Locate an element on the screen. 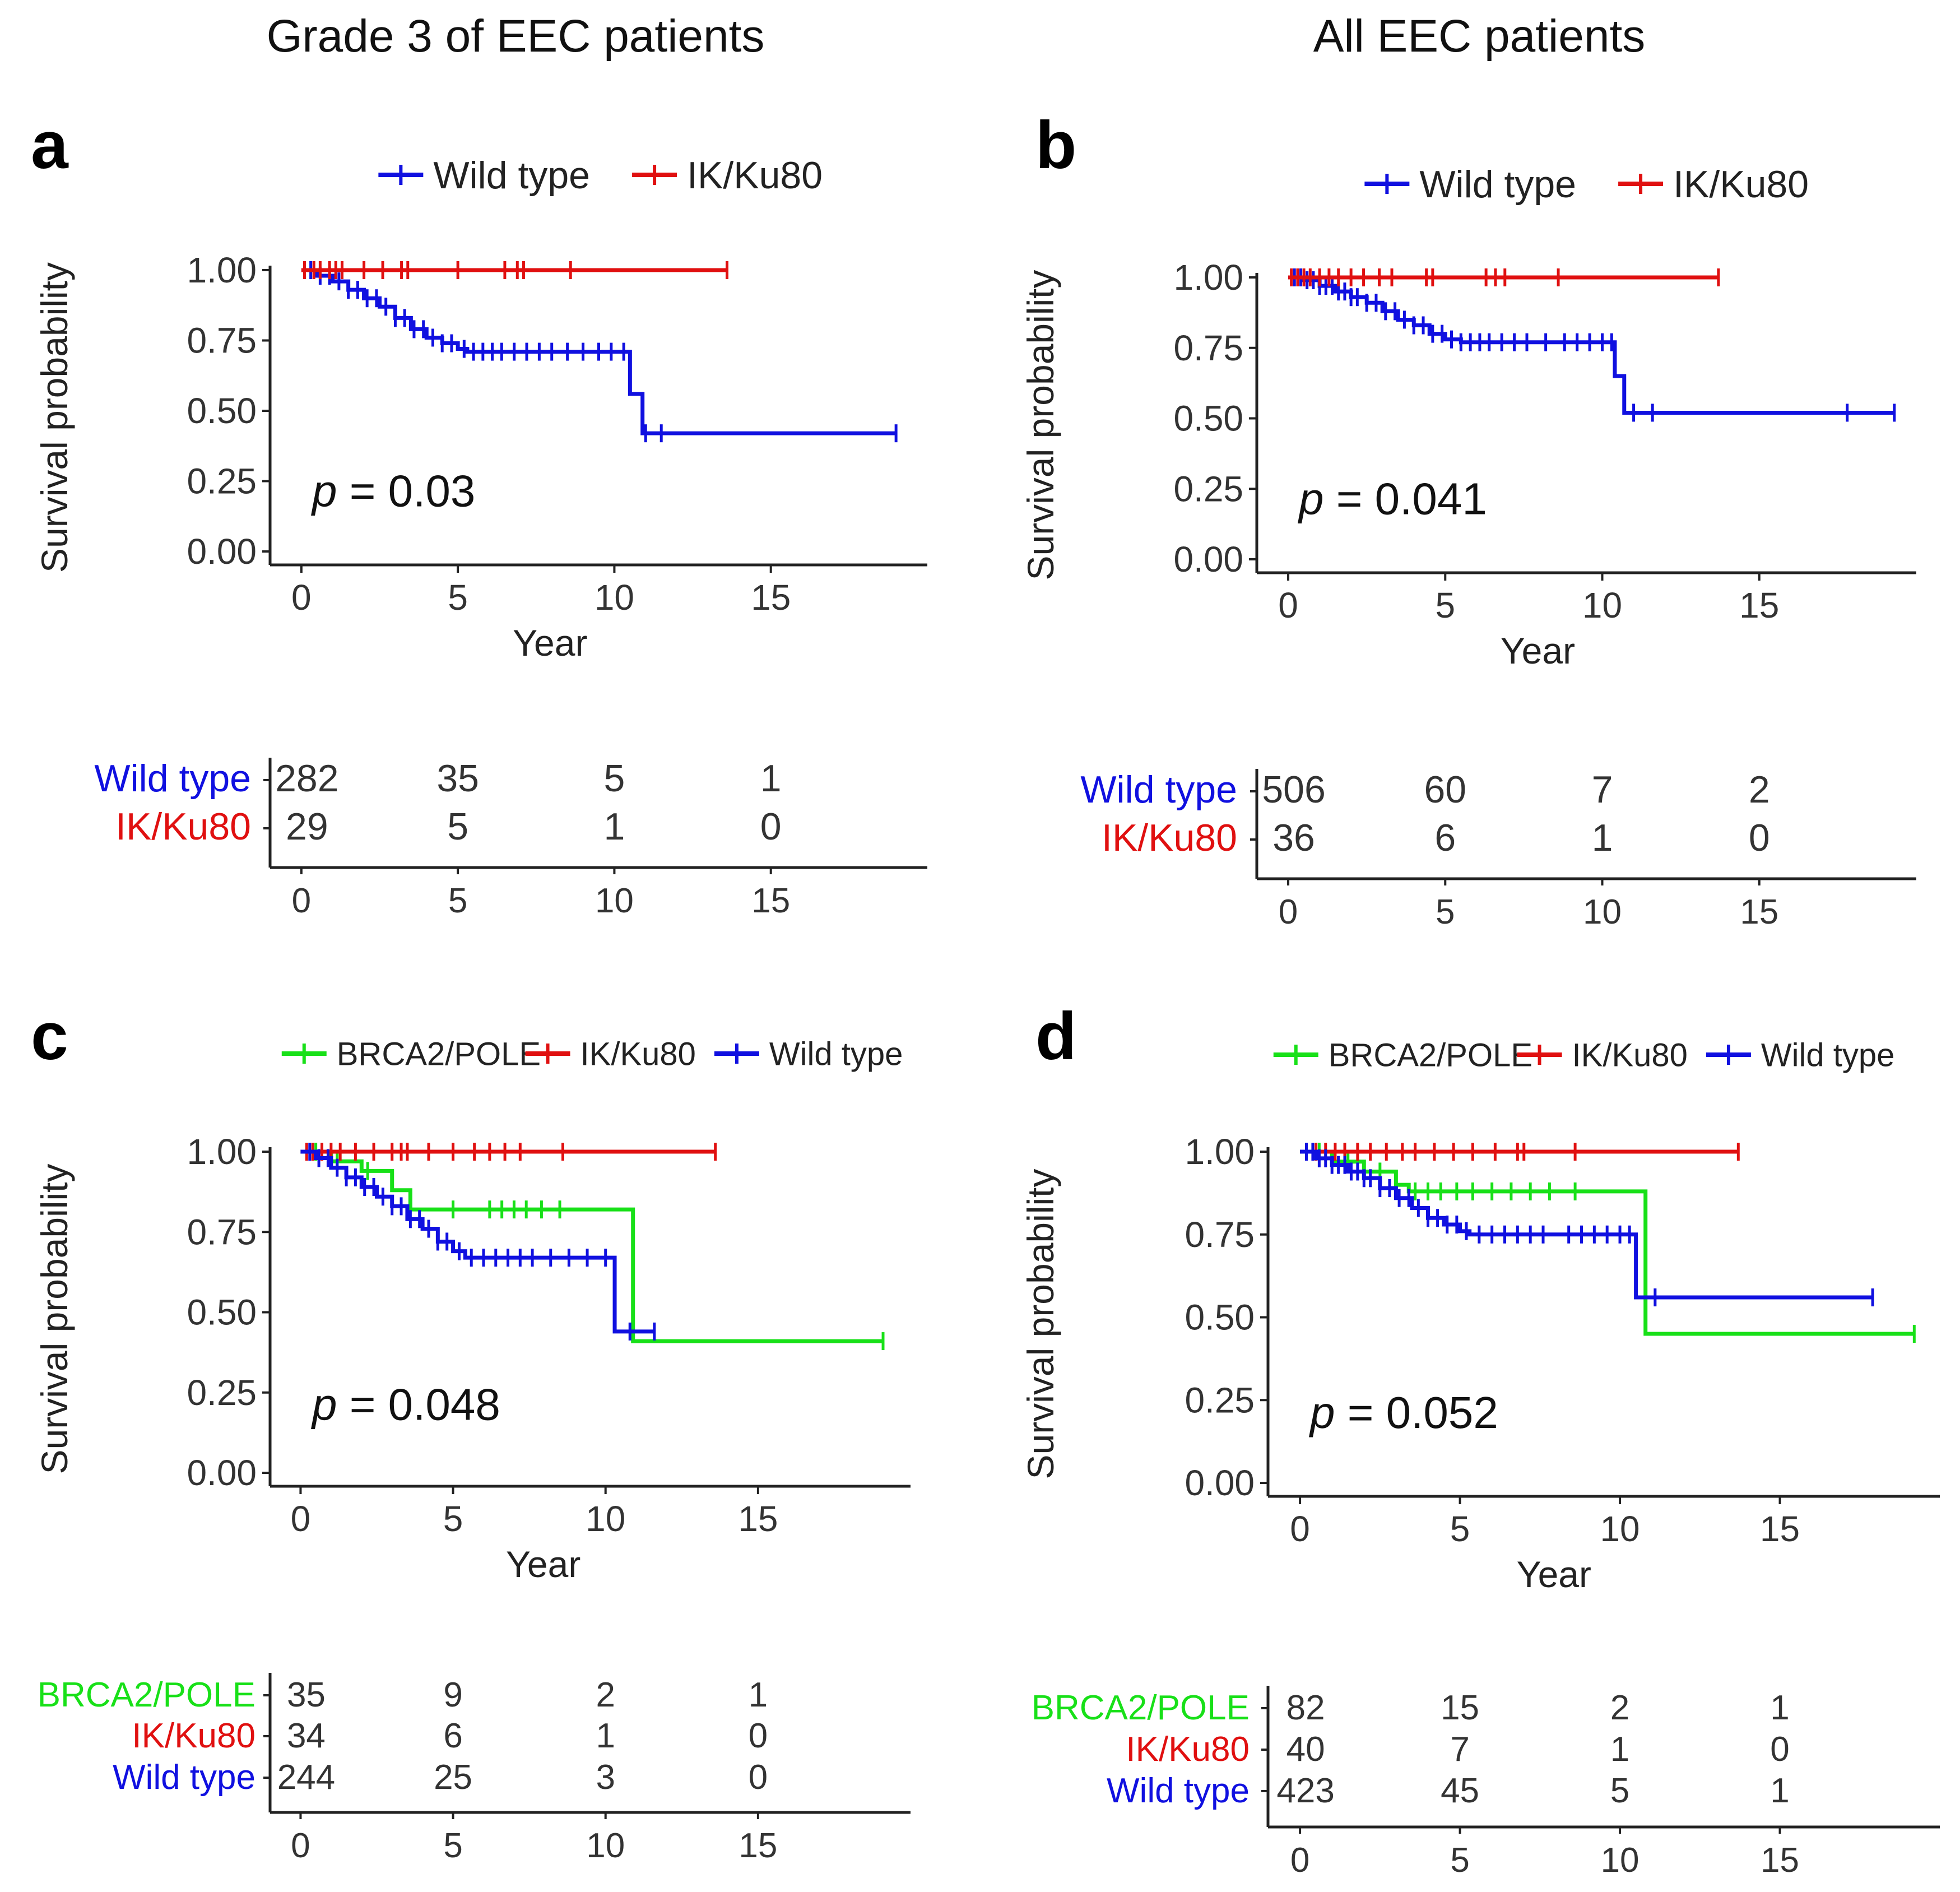 The width and height of the screenshot is (1960, 1892). p-value-b: p = 0.041 is located at coordinates (1392, 499).